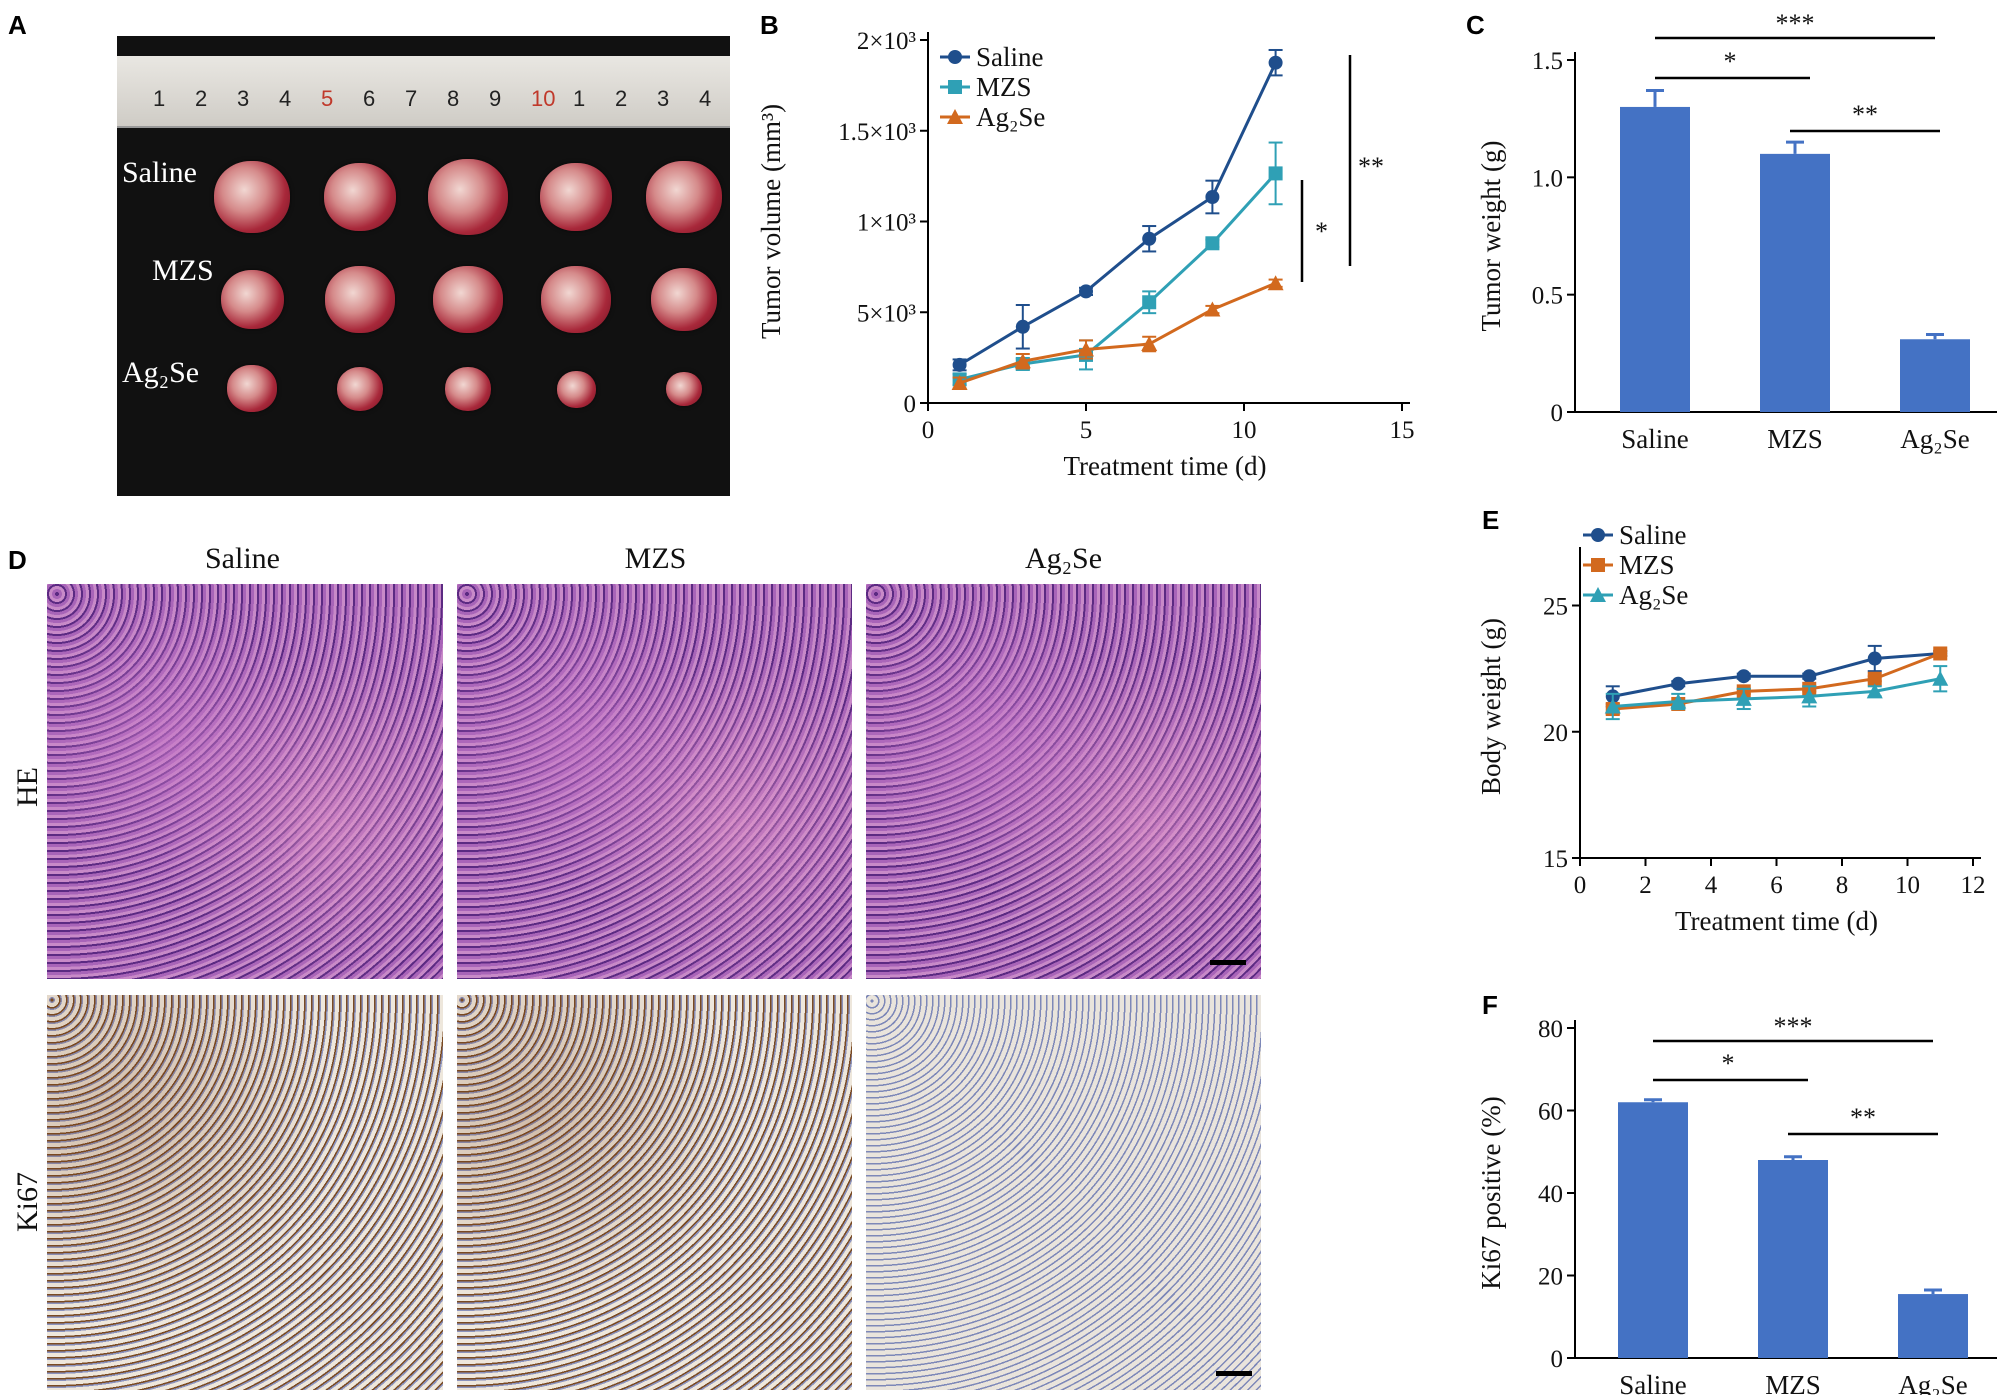 This screenshot has width=2007, height=1395. I want to click on y-tick-label: 0, so click(1557, 413).